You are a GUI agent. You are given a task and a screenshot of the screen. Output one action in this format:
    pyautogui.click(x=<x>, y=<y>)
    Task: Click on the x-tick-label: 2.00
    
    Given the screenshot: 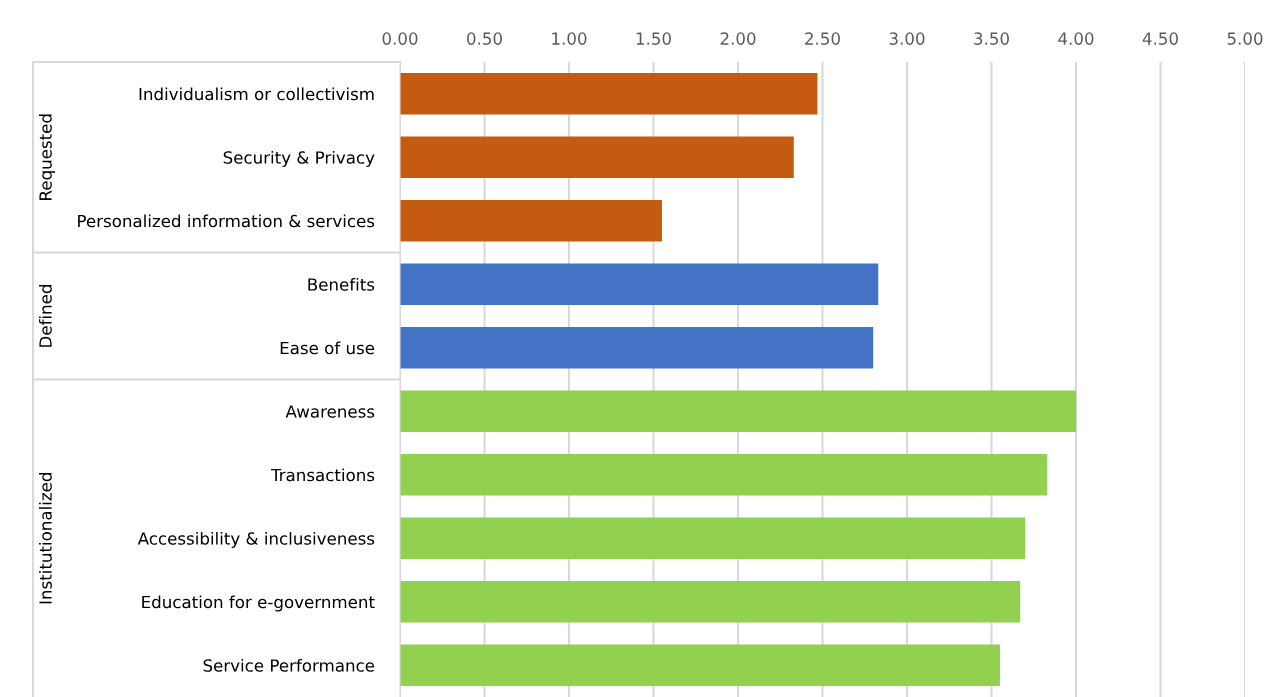 What is the action you would take?
    pyautogui.click(x=738, y=38)
    